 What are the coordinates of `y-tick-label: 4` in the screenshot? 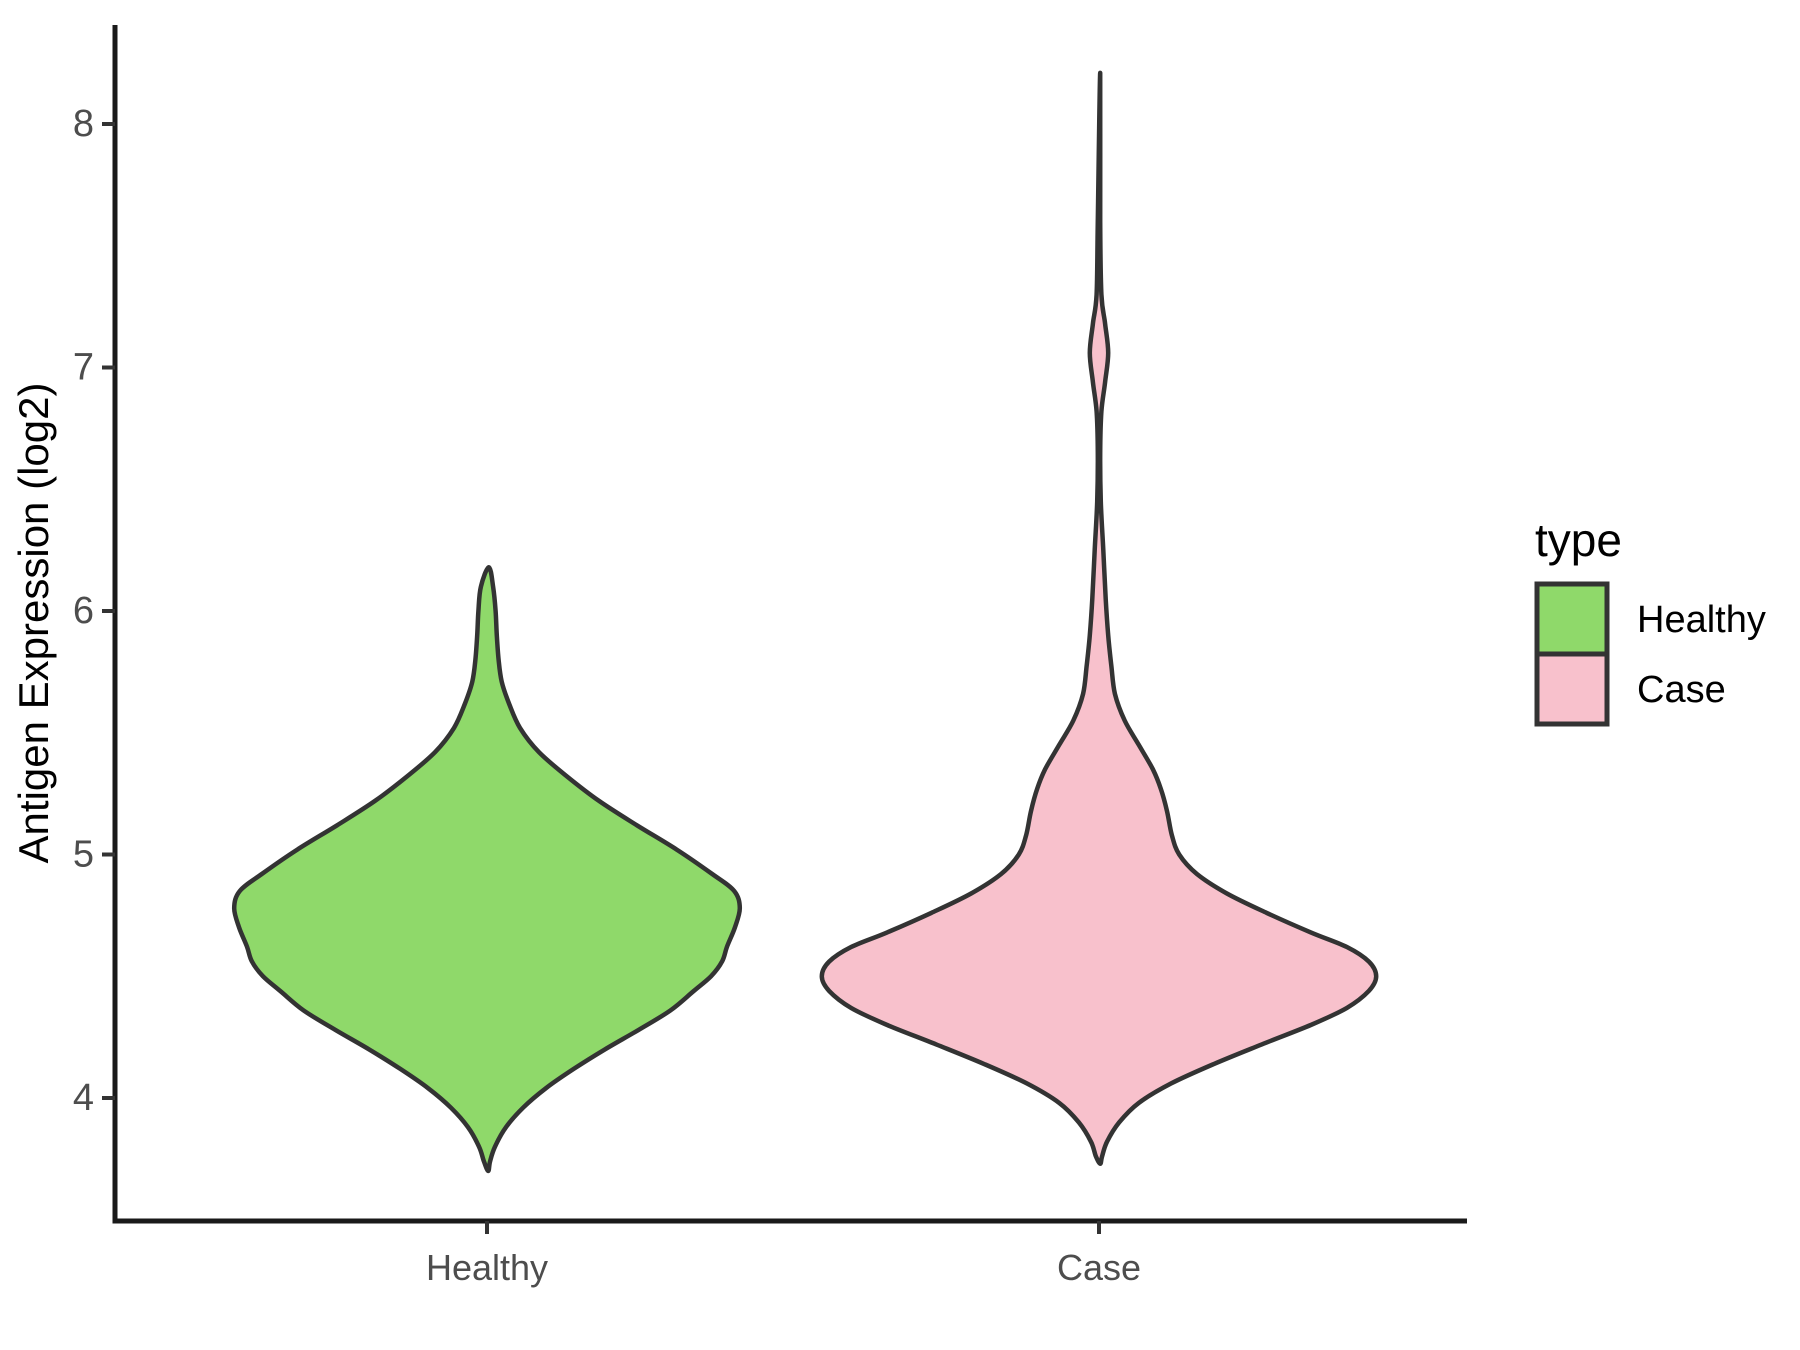 It's located at (83, 1098).